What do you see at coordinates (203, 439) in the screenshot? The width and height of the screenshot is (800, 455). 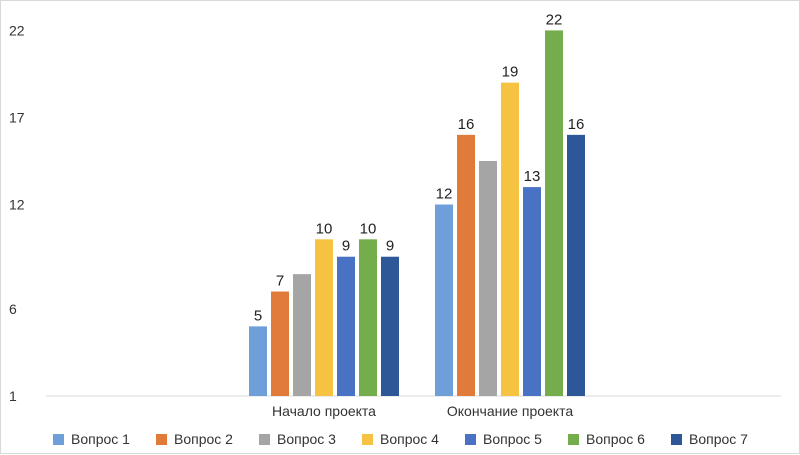 I see `legend-label: Вопрос 2` at bounding box center [203, 439].